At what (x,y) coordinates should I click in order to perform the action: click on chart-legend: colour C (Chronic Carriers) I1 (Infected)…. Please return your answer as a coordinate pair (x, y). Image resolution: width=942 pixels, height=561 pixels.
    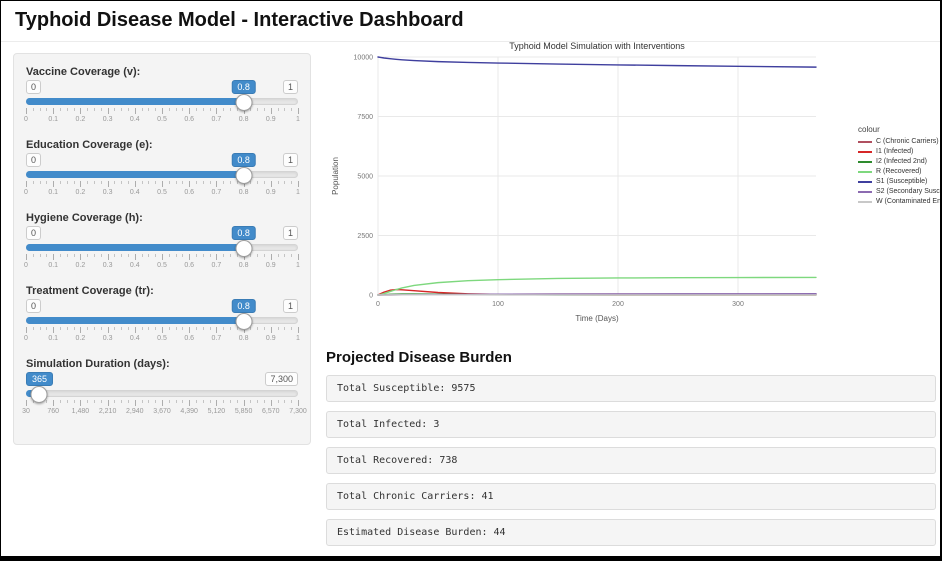
    Looking at the image, I should click on (899, 166).